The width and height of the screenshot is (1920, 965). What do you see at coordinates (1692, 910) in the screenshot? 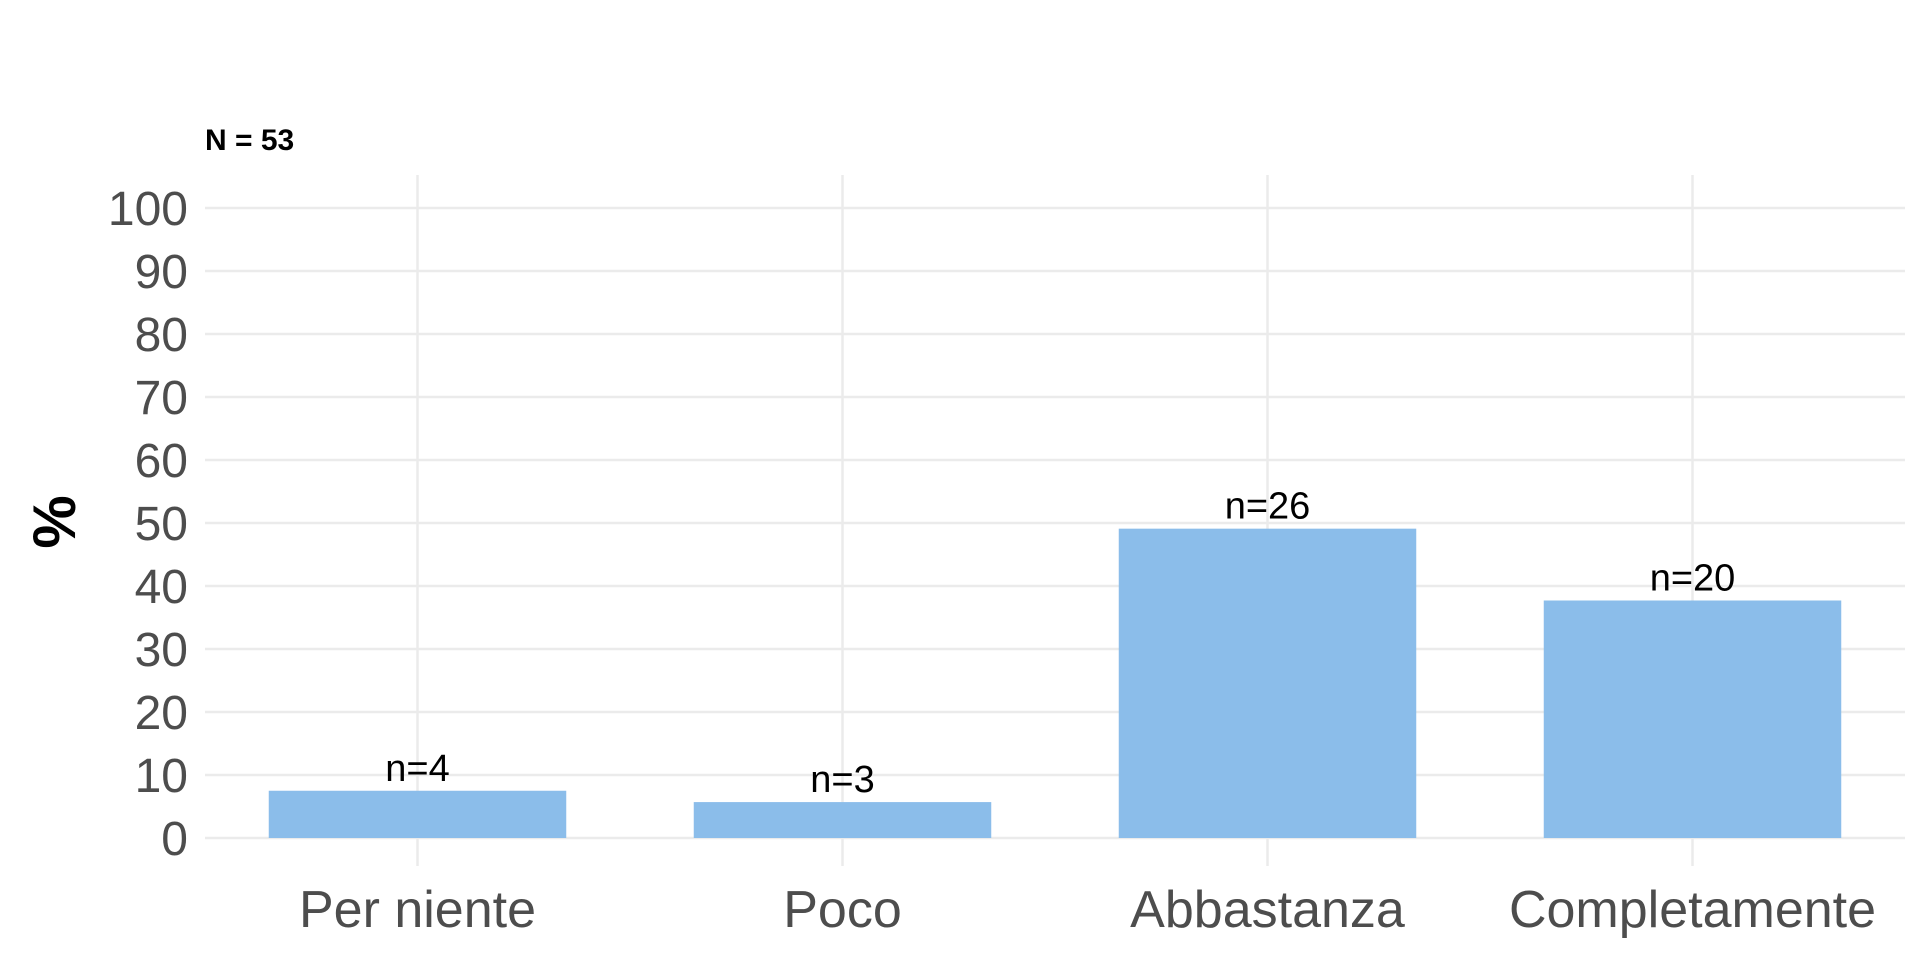
I see `x-category-label: Completamente` at bounding box center [1692, 910].